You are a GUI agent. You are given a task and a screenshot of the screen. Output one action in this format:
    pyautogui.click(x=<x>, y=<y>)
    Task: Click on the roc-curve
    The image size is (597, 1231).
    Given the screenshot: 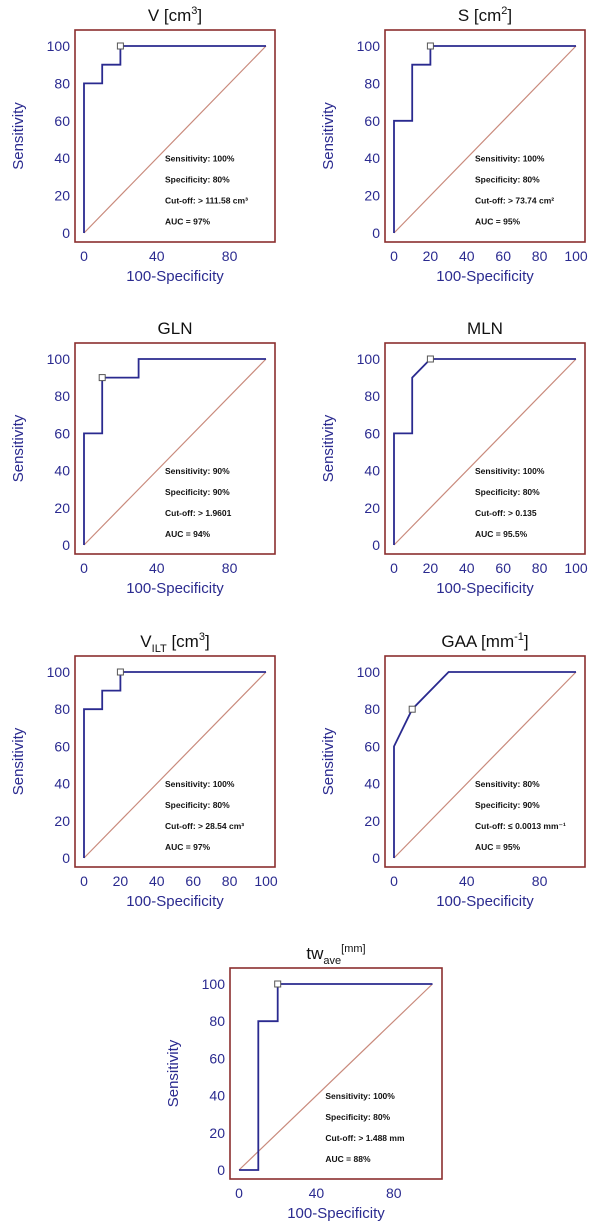 What is the action you would take?
    pyautogui.click(x=336, y=1077)
    